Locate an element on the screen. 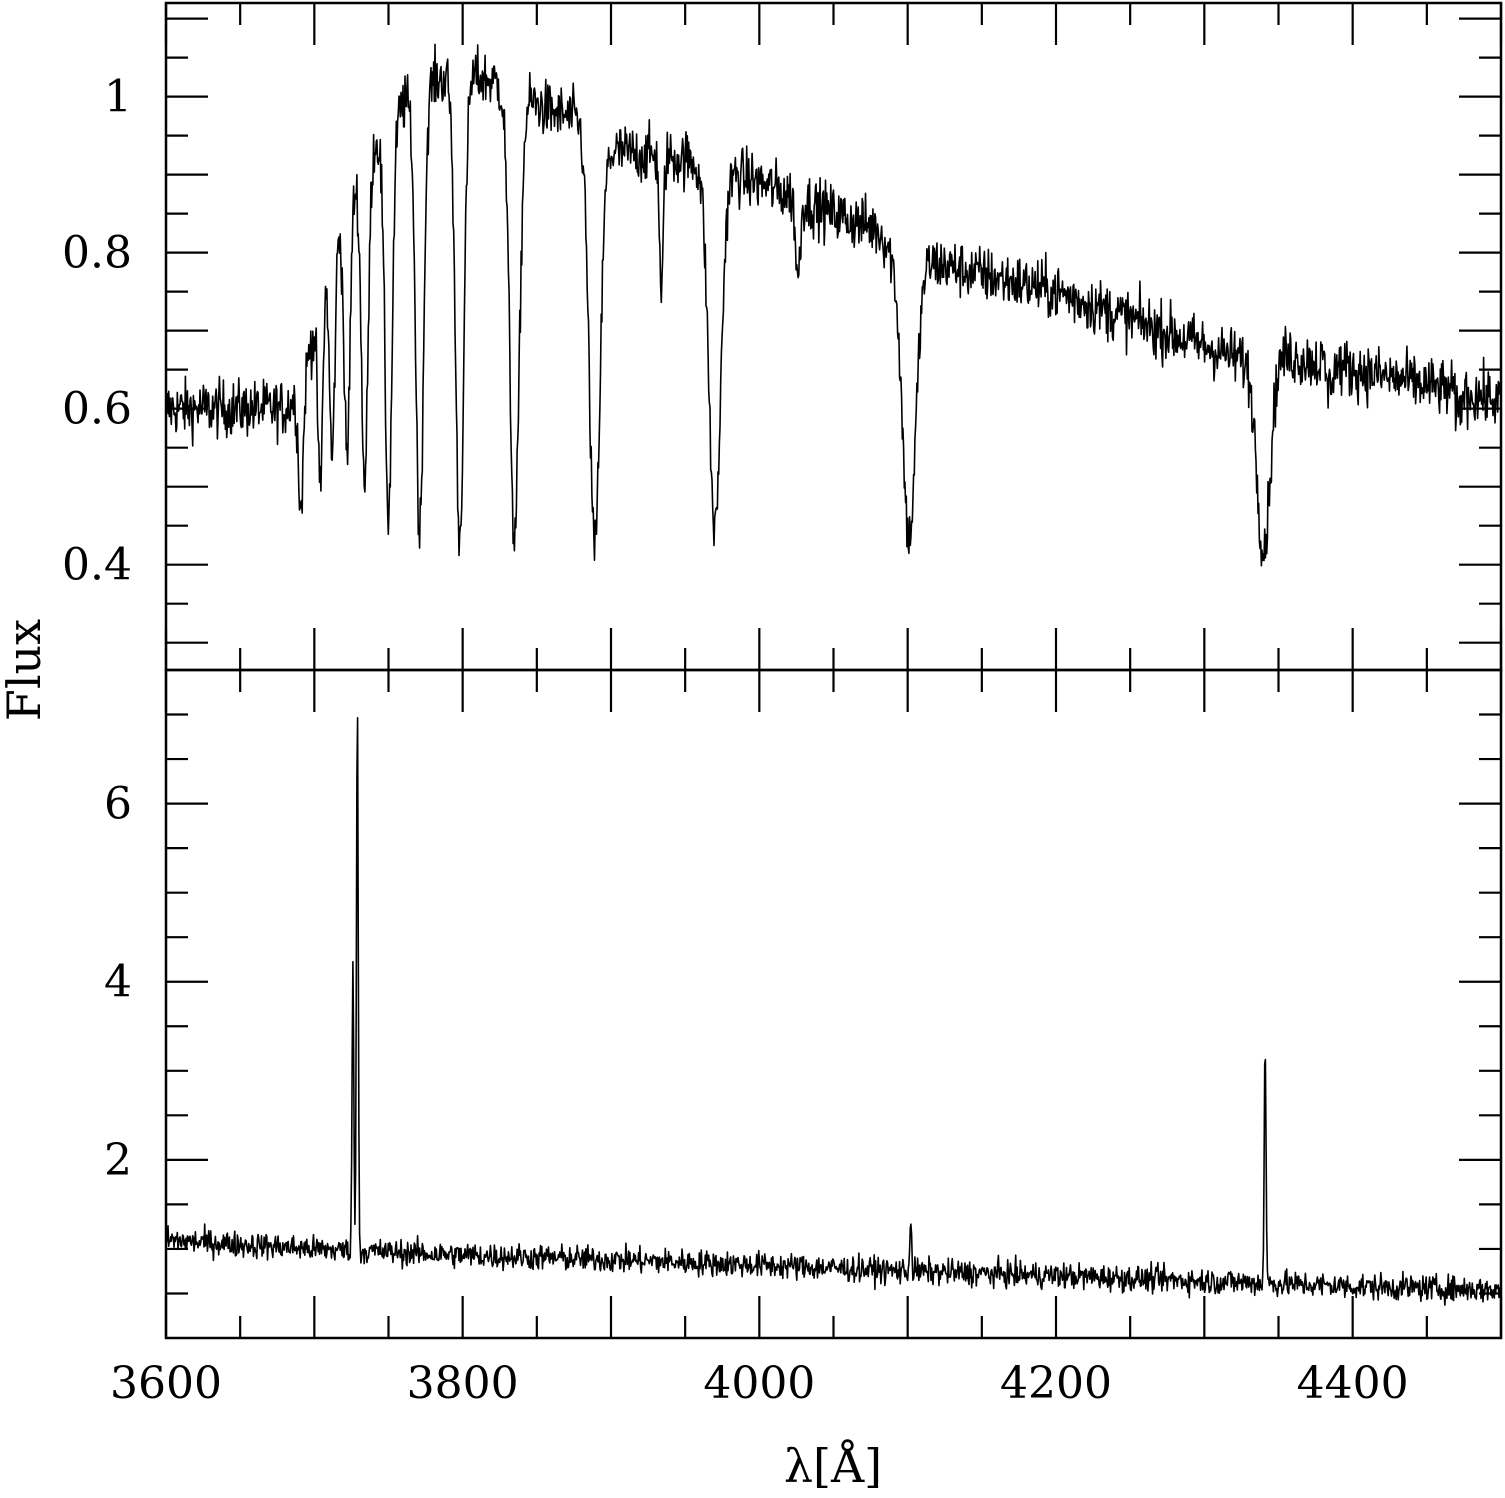  y-tick-label: 0.8 is located at coordinates (97, 253).